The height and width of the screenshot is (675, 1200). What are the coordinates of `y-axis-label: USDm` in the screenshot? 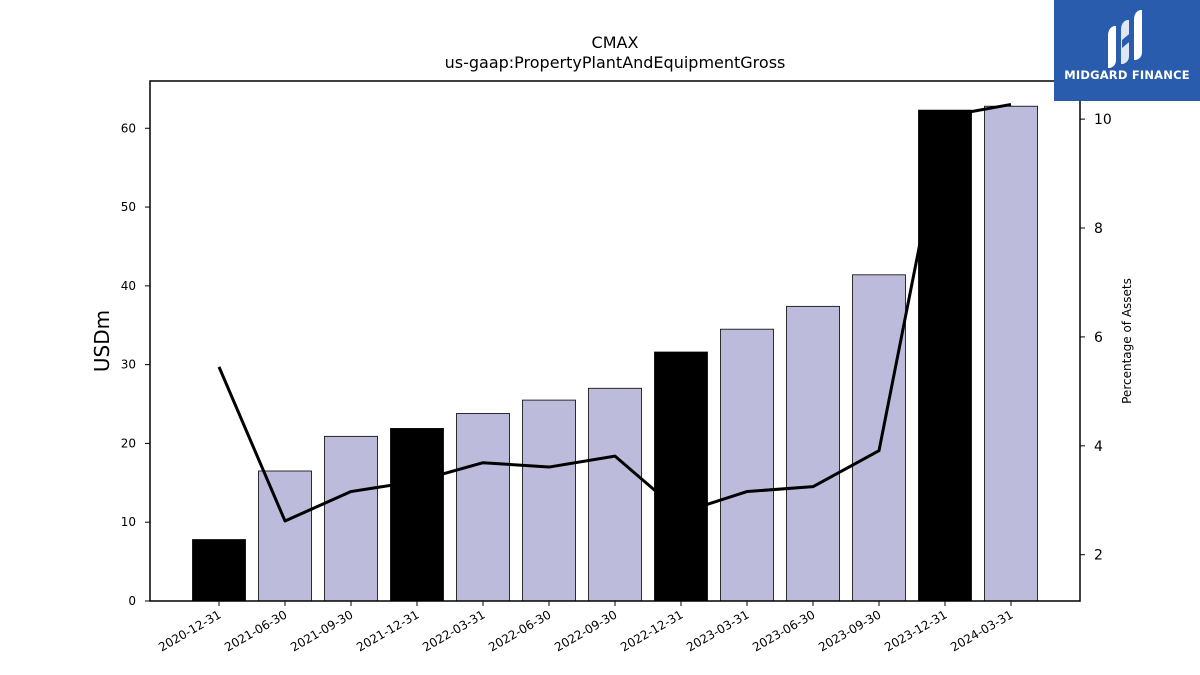 It's located at (102, 341).